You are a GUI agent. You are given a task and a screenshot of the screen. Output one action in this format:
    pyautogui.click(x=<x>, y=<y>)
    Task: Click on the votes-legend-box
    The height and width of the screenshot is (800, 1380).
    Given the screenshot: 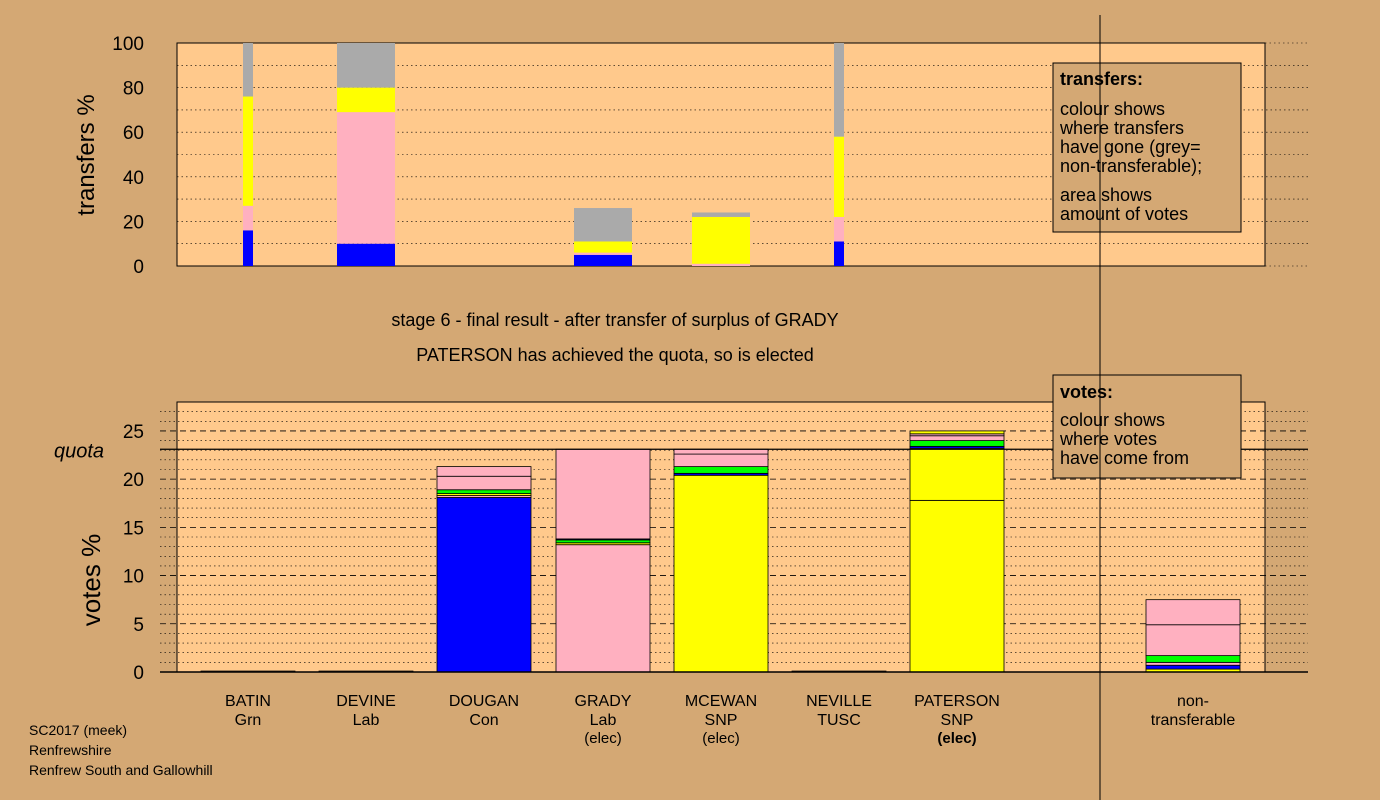 What is the action you would take?
    pyautogui.click(x=1147, y=426)
    